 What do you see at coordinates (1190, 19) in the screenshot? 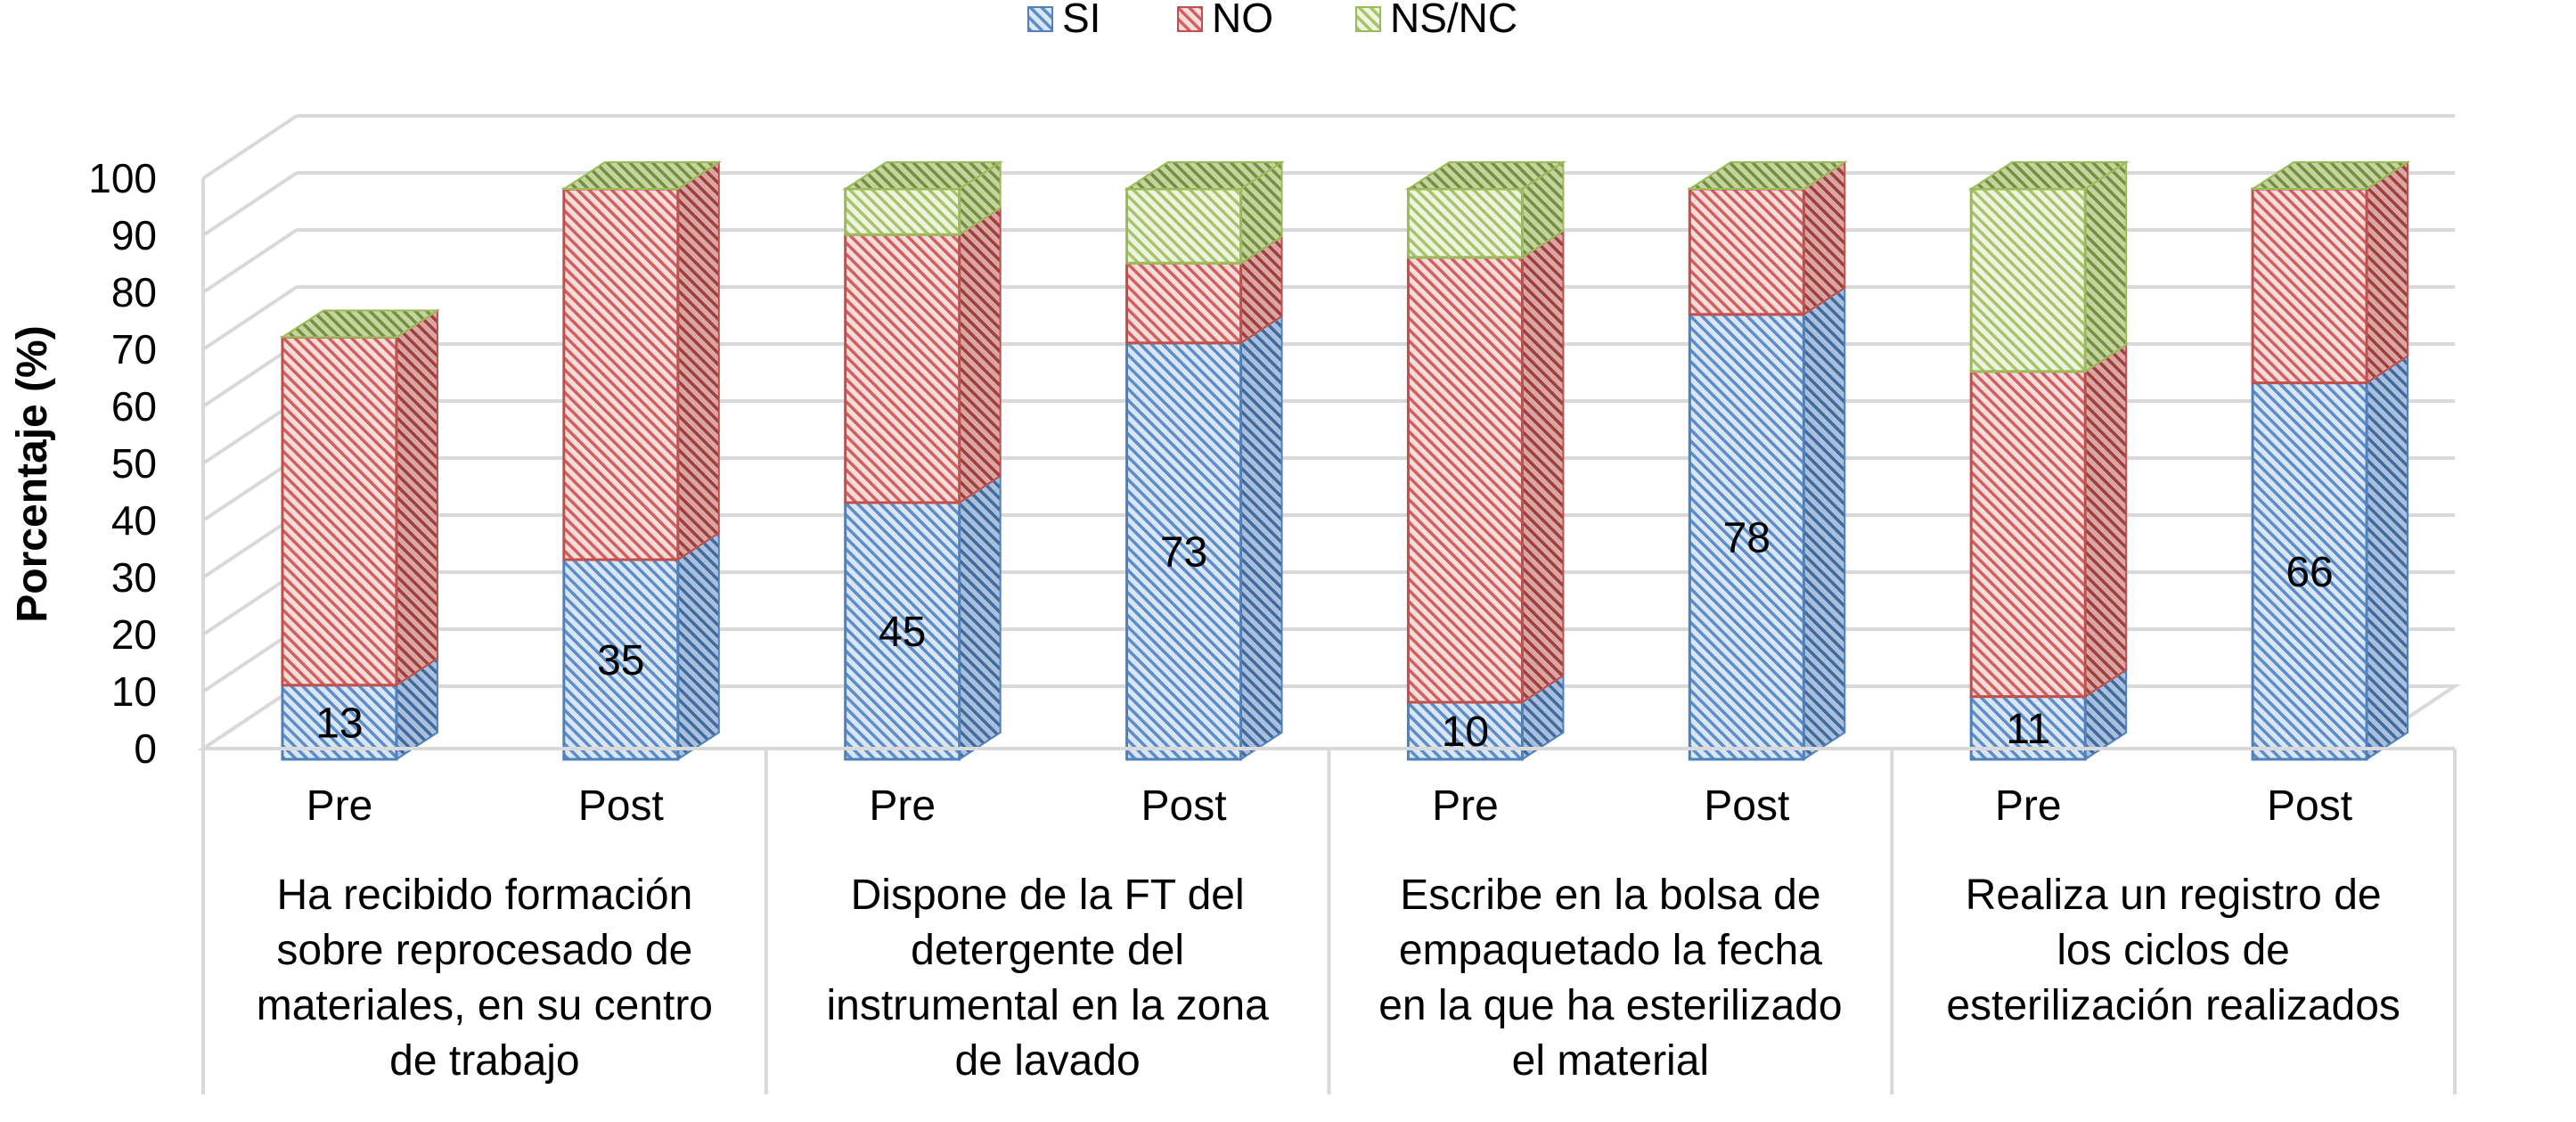
I see `legend-swatch-no` at bounding box center [1190, 19].